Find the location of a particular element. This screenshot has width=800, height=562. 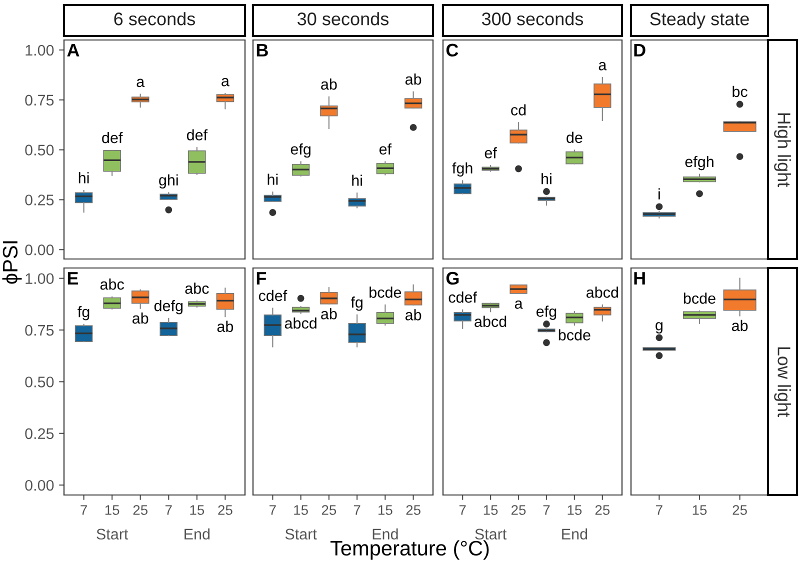

chart-title: 6 seconds is located at coordinates (155, 19).